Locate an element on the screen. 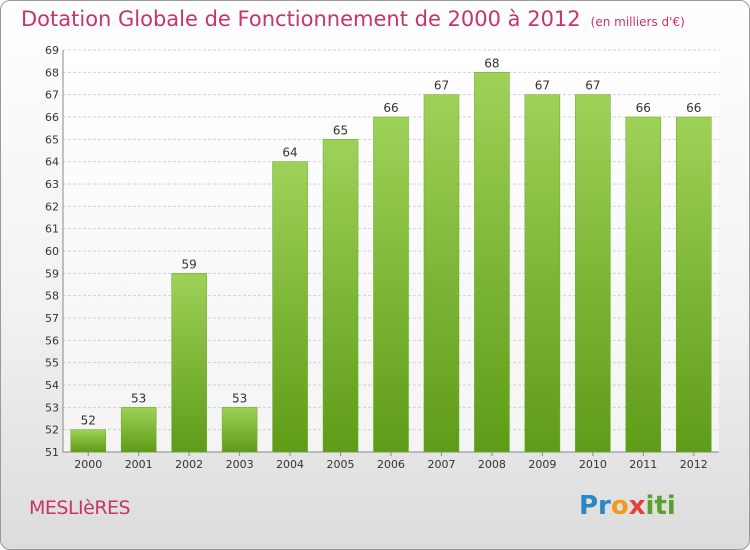 This screenshot has width=750, height=550. commune-name: MESLIèRES is located at coordinates (80, 508).